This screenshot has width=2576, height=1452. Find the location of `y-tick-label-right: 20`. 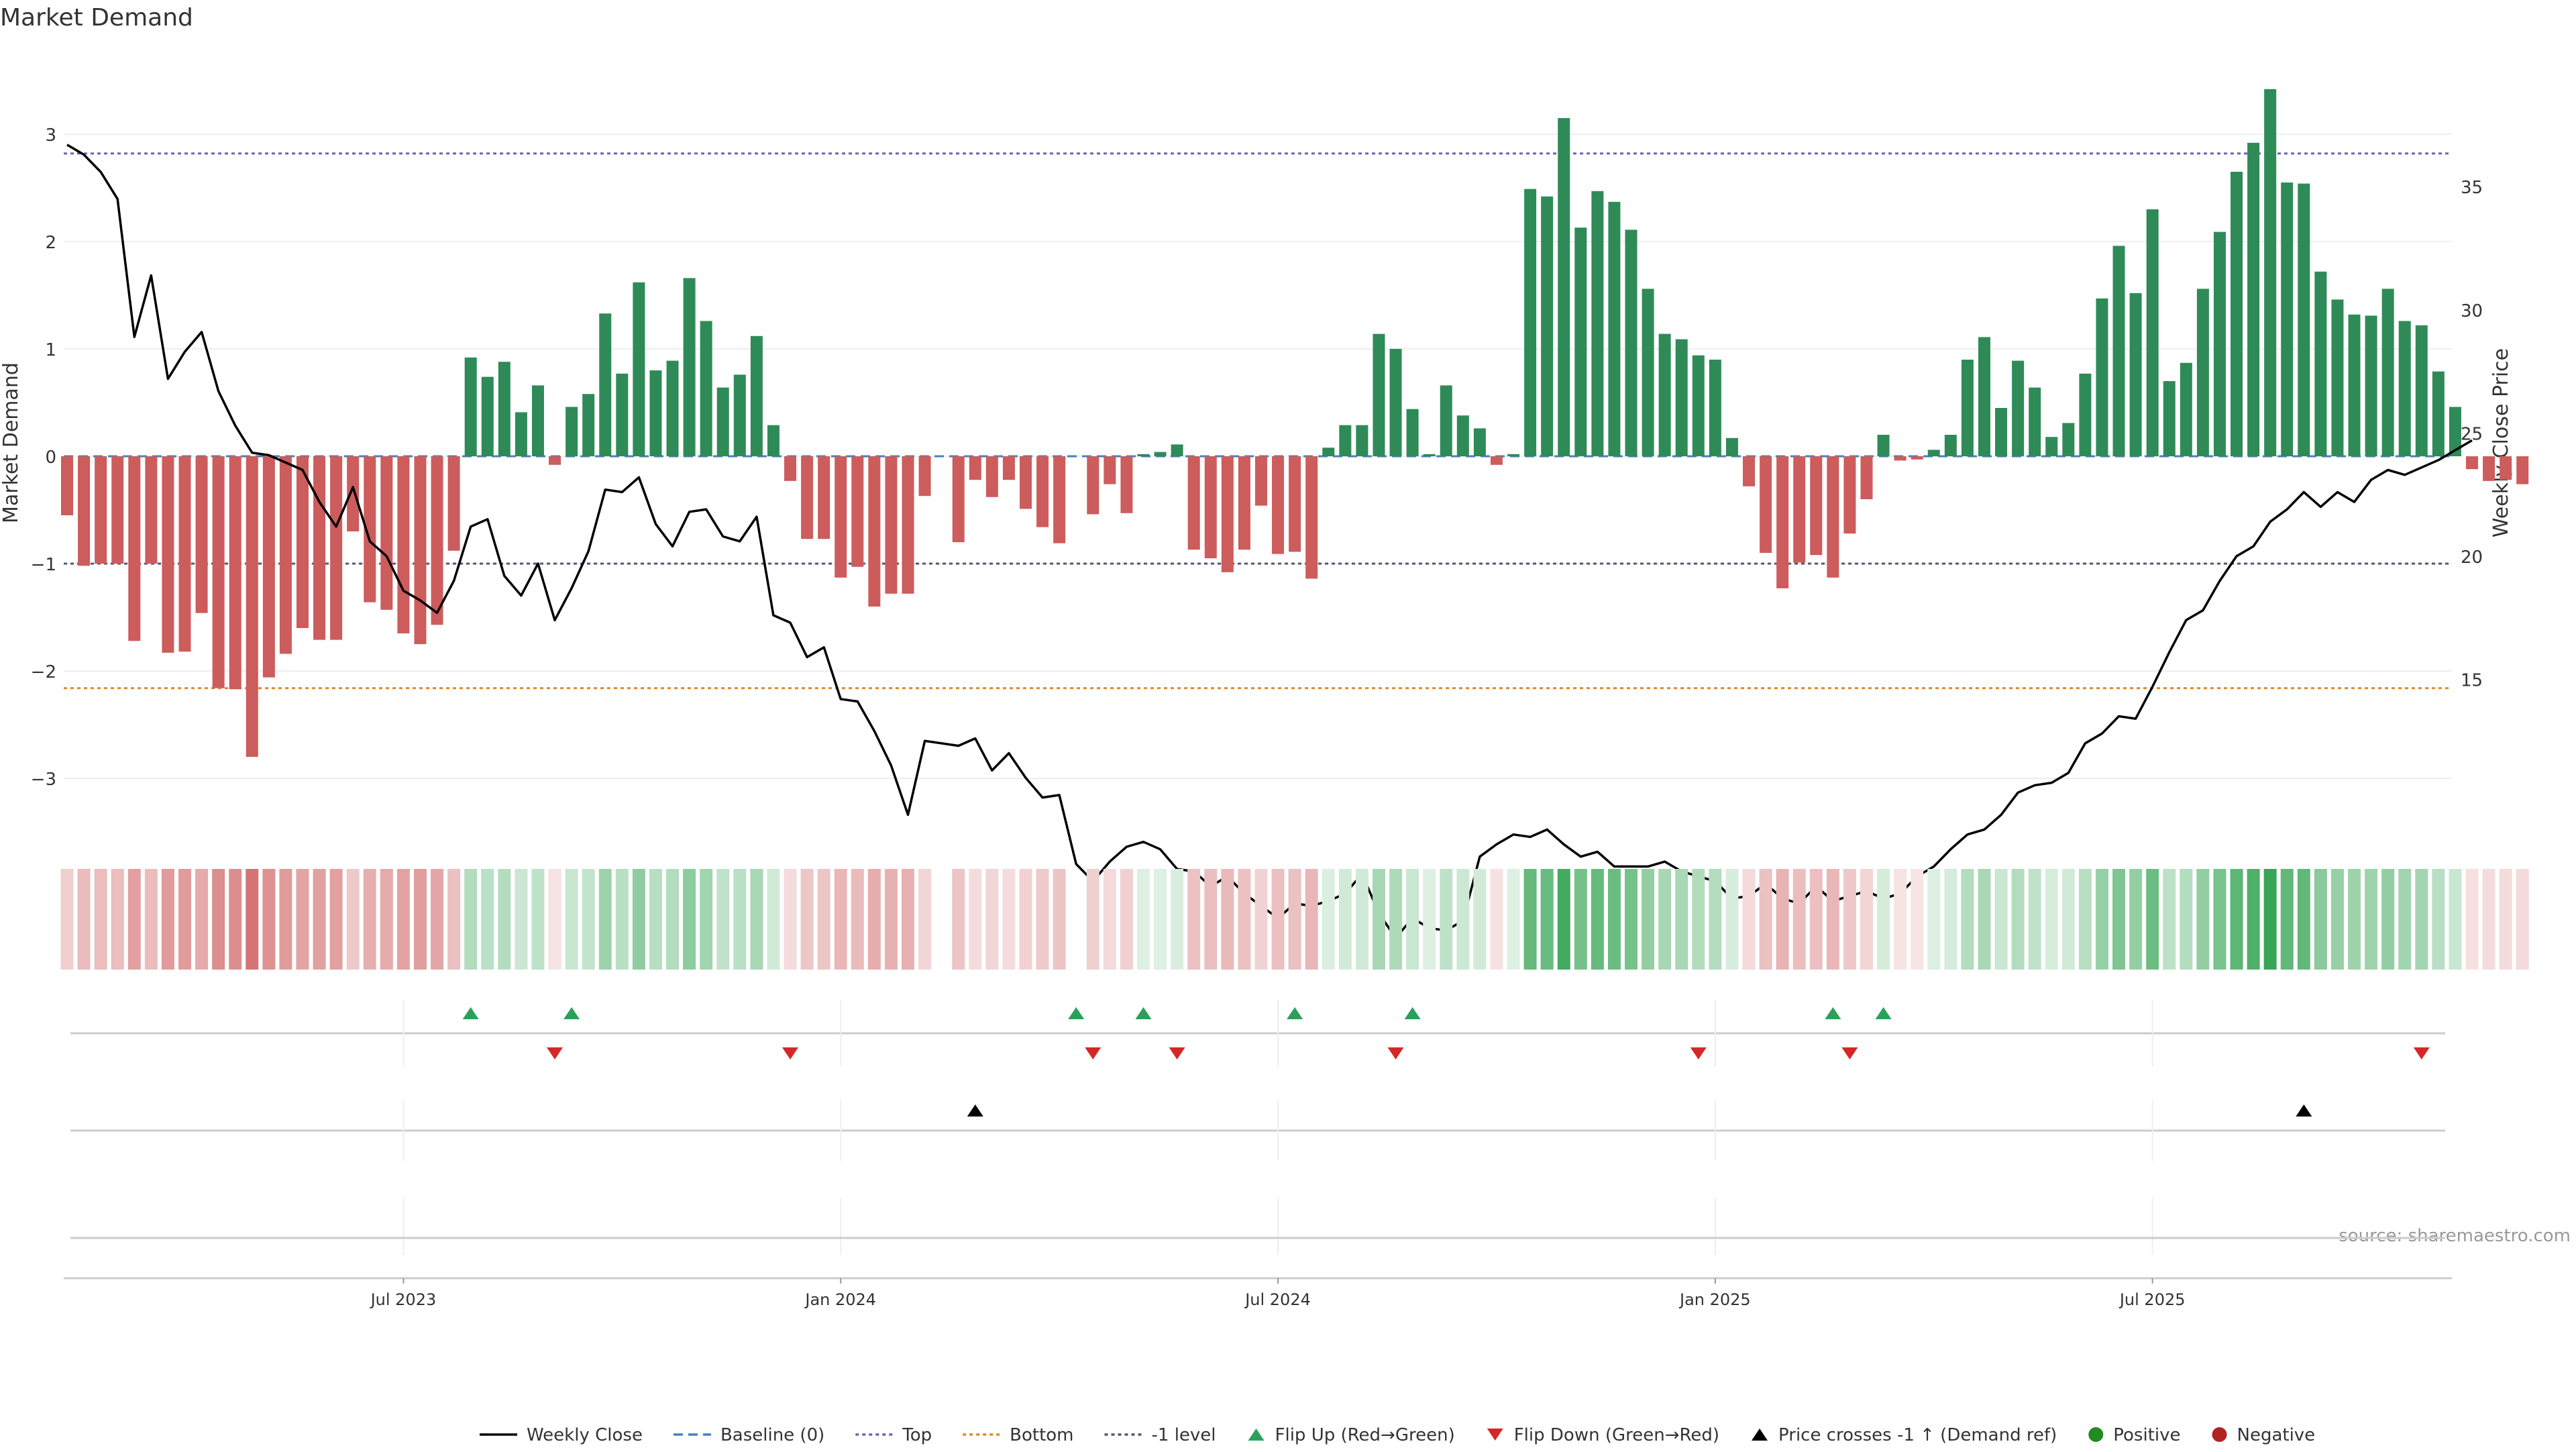

y-tick-label-right: 20 is located at coordinates (2472, 558).